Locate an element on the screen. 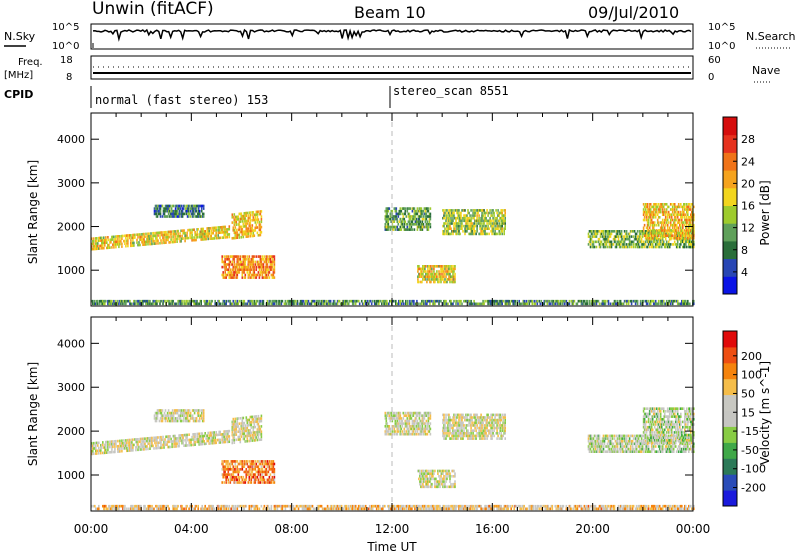 This screenshot has height=554, width=800. y-tick-label: 2000 is located at coordinates (71, 227).